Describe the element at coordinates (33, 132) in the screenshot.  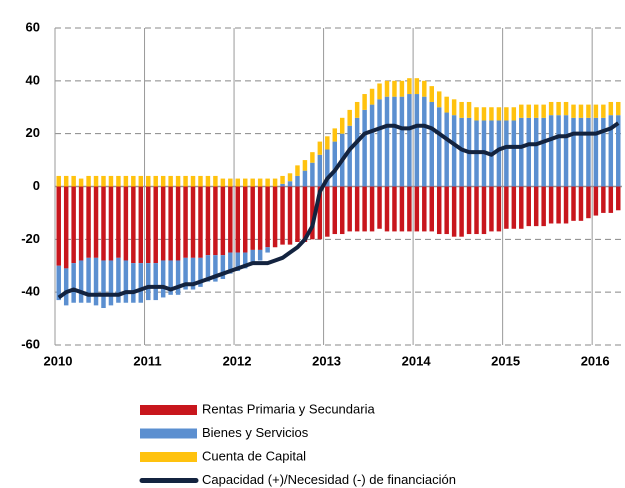
I see `y-tick-label: 20` at that location.